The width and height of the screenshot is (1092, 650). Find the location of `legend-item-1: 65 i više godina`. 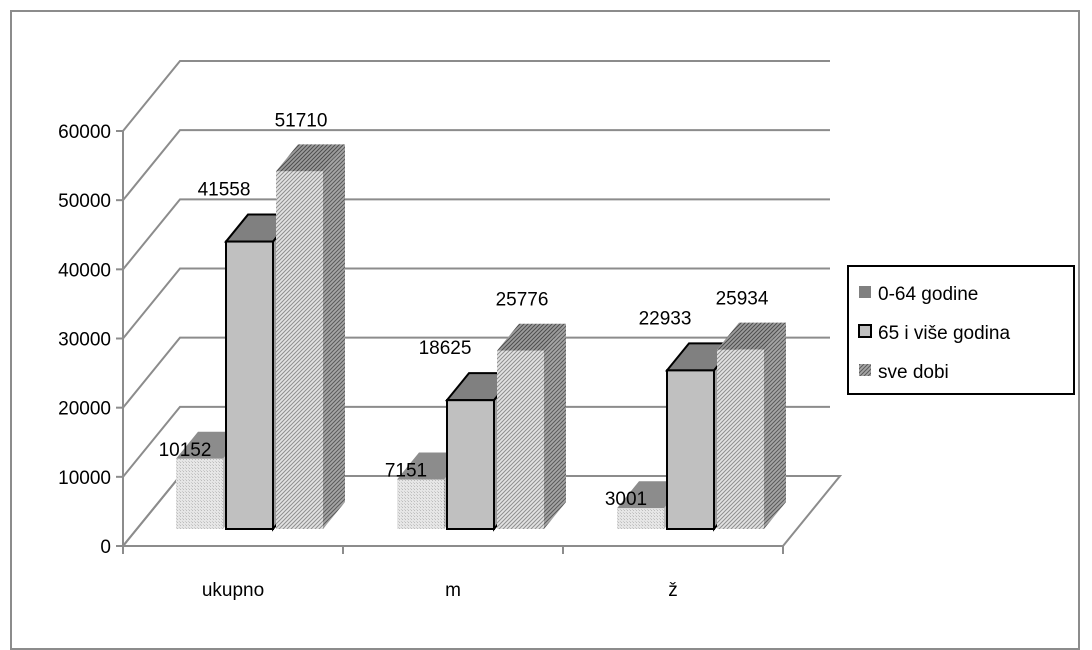

legend-item-1: 65 i više godina is located at coordinates (934, 333).